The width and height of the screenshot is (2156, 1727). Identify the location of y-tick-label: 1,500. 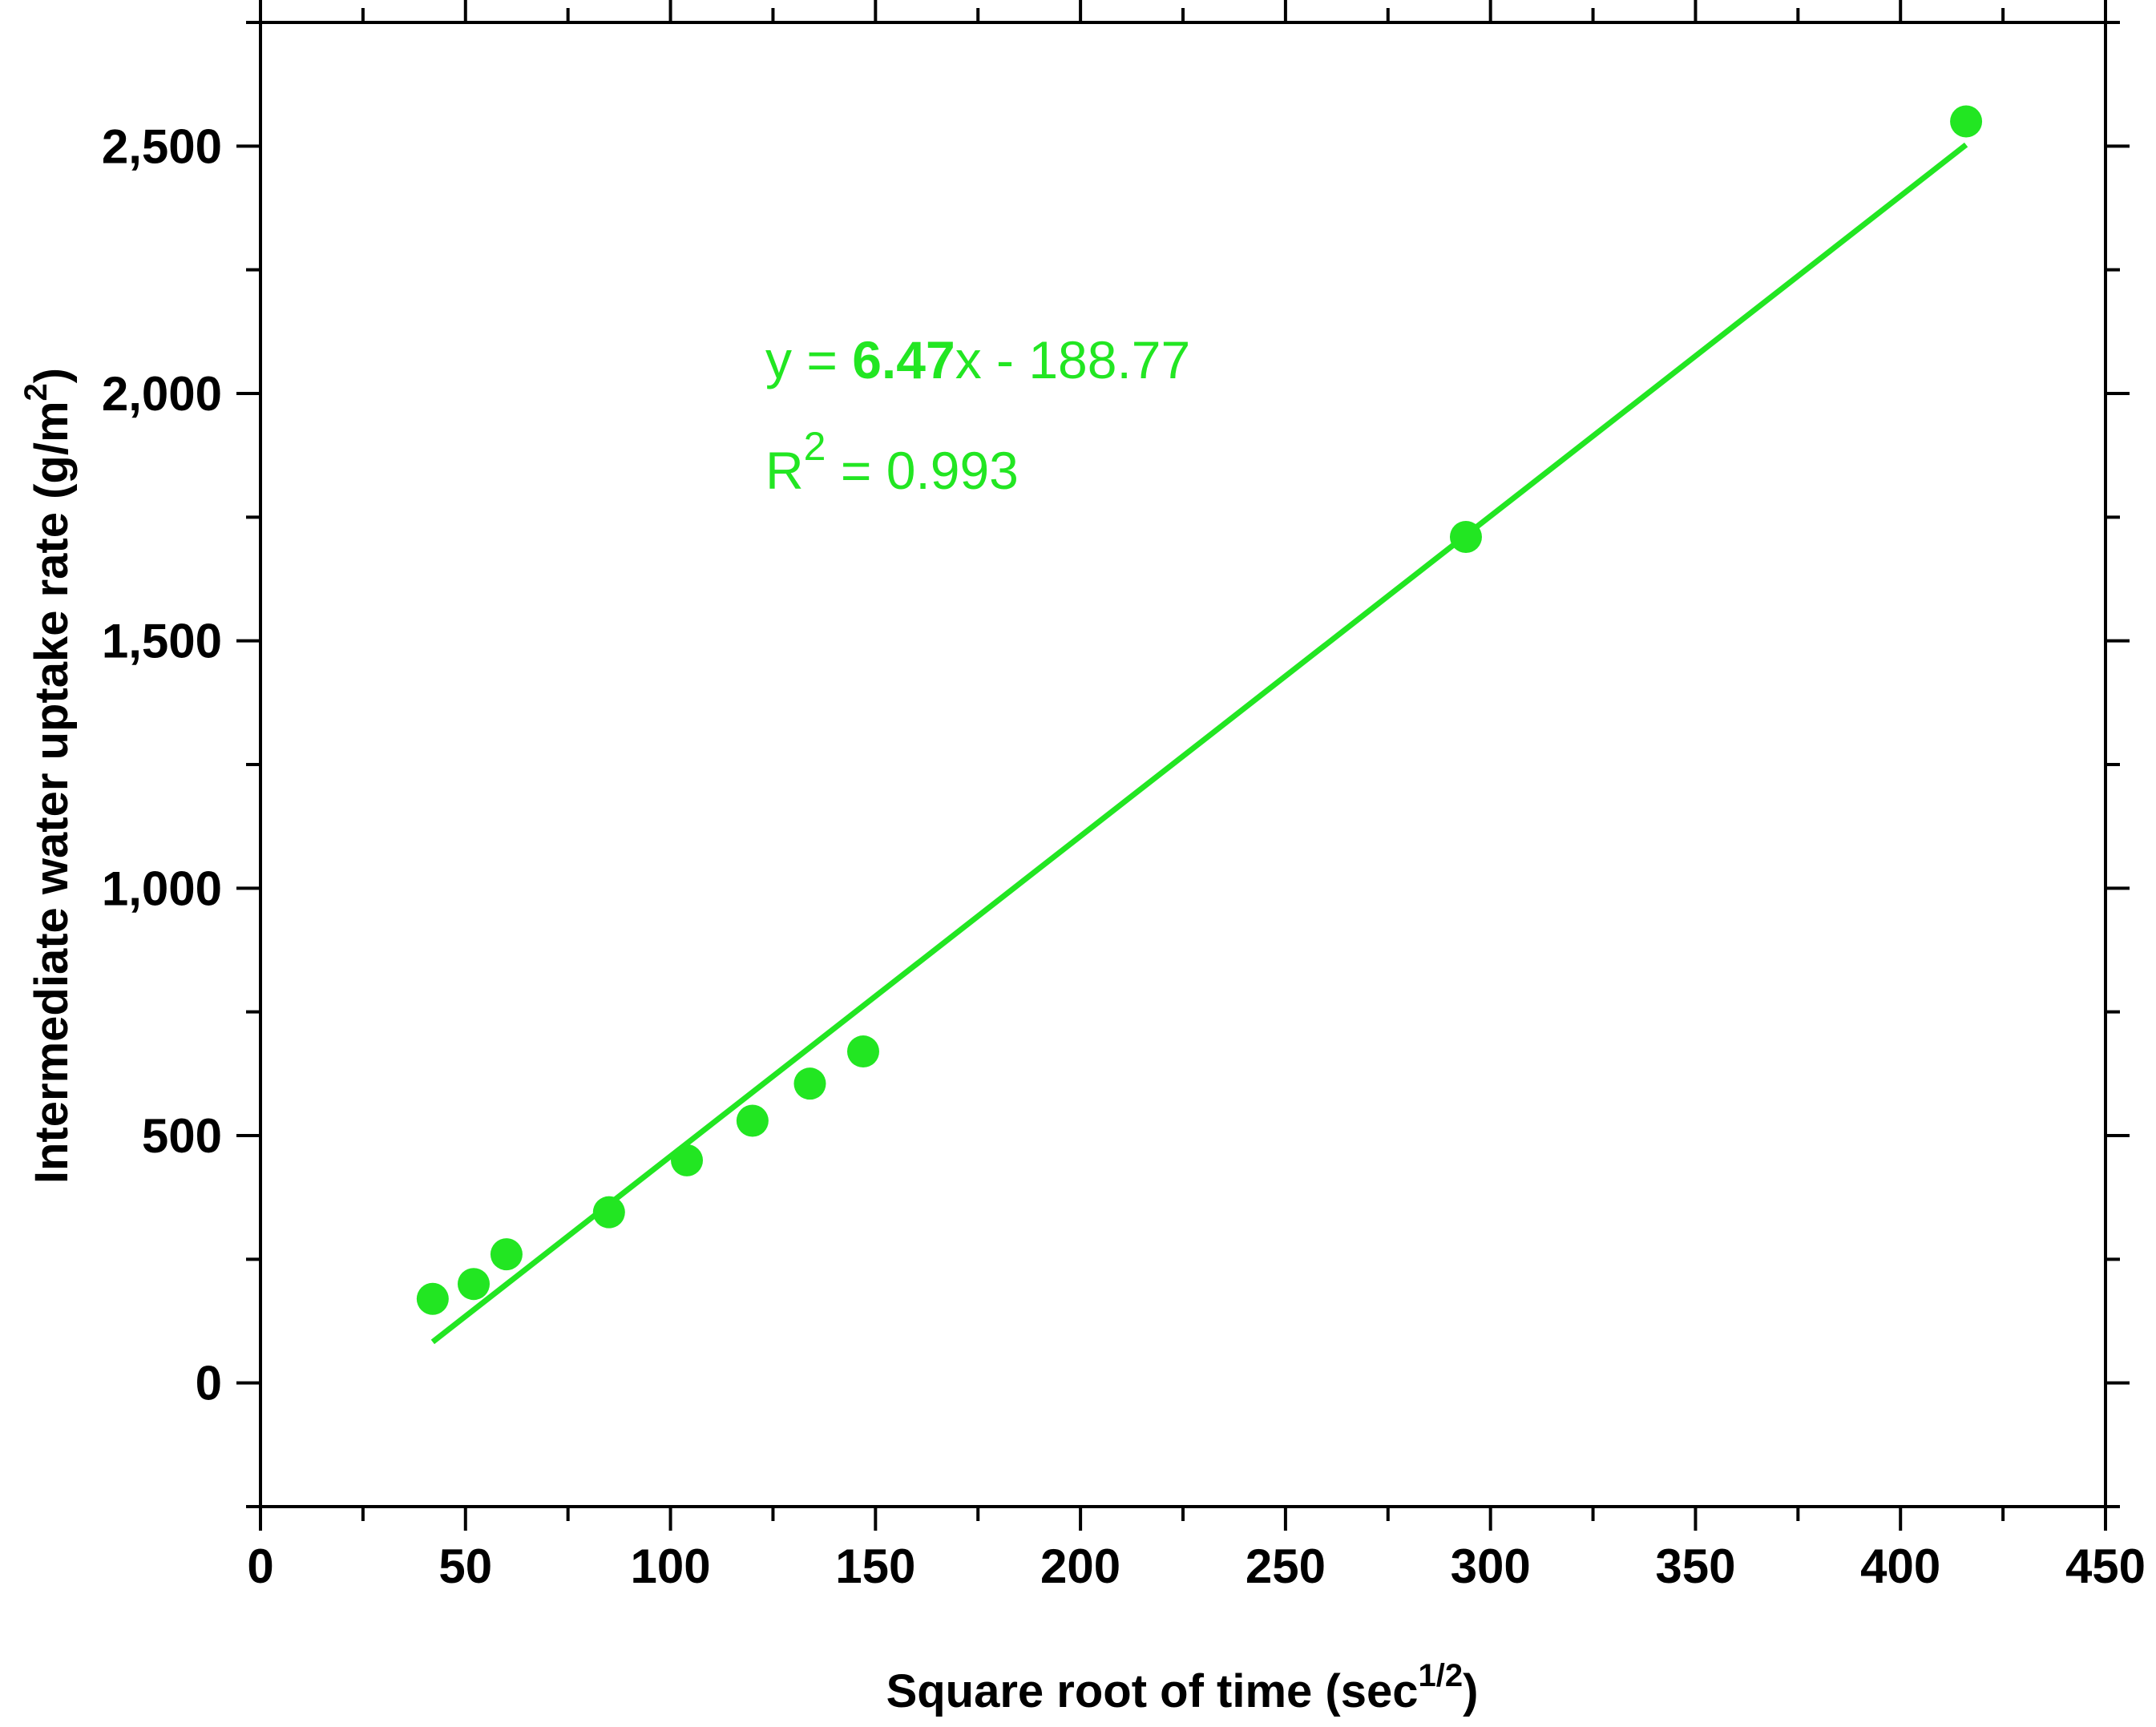
(162, 641).